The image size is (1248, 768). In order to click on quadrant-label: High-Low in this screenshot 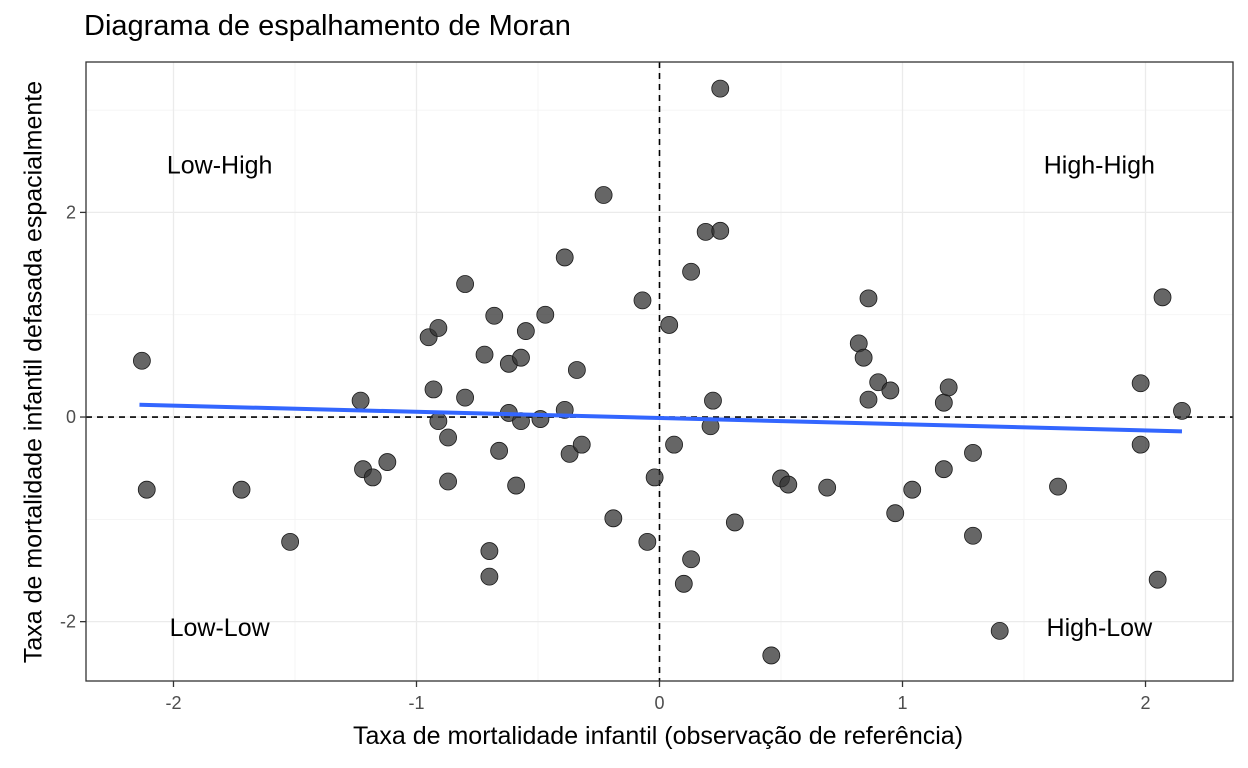, I will do `click(1100, 628)`.